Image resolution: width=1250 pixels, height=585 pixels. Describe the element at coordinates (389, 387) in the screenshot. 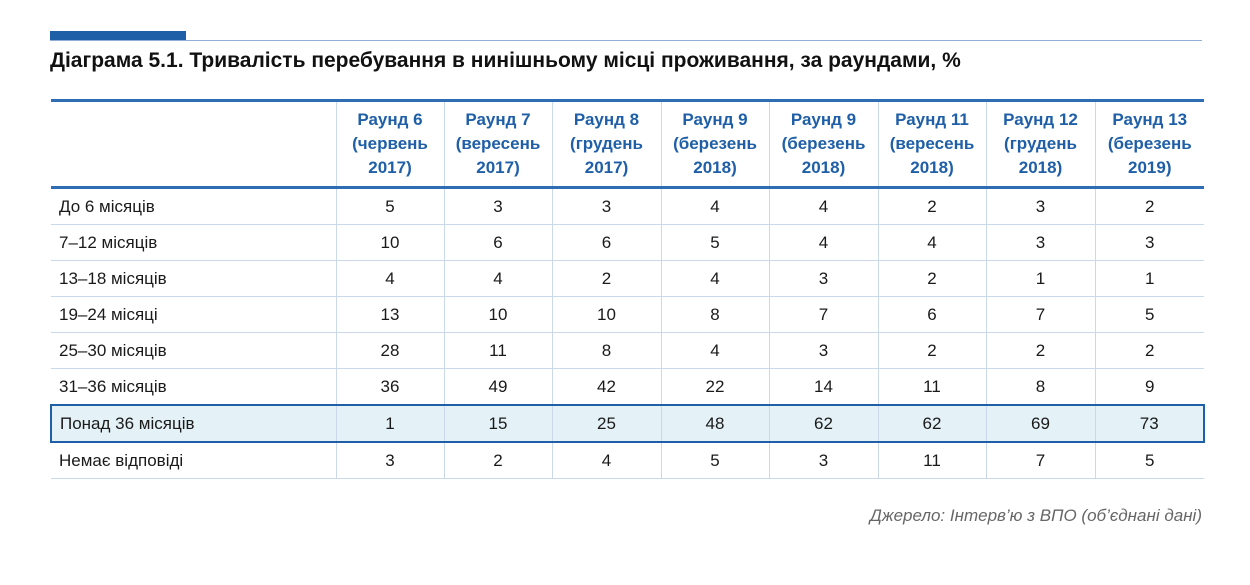

I see `table-cell: 36` at that location.